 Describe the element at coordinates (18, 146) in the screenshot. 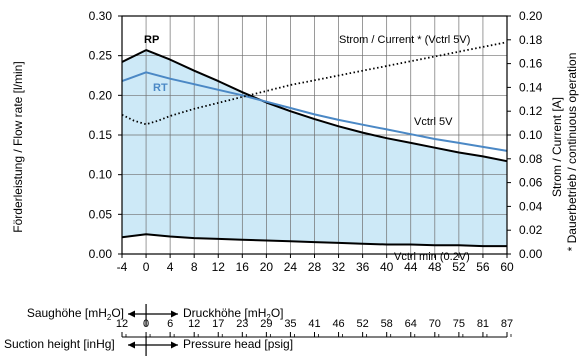

I see `y-axis-left-label: Förderleistung / Flow rate [l/min]` at that location.